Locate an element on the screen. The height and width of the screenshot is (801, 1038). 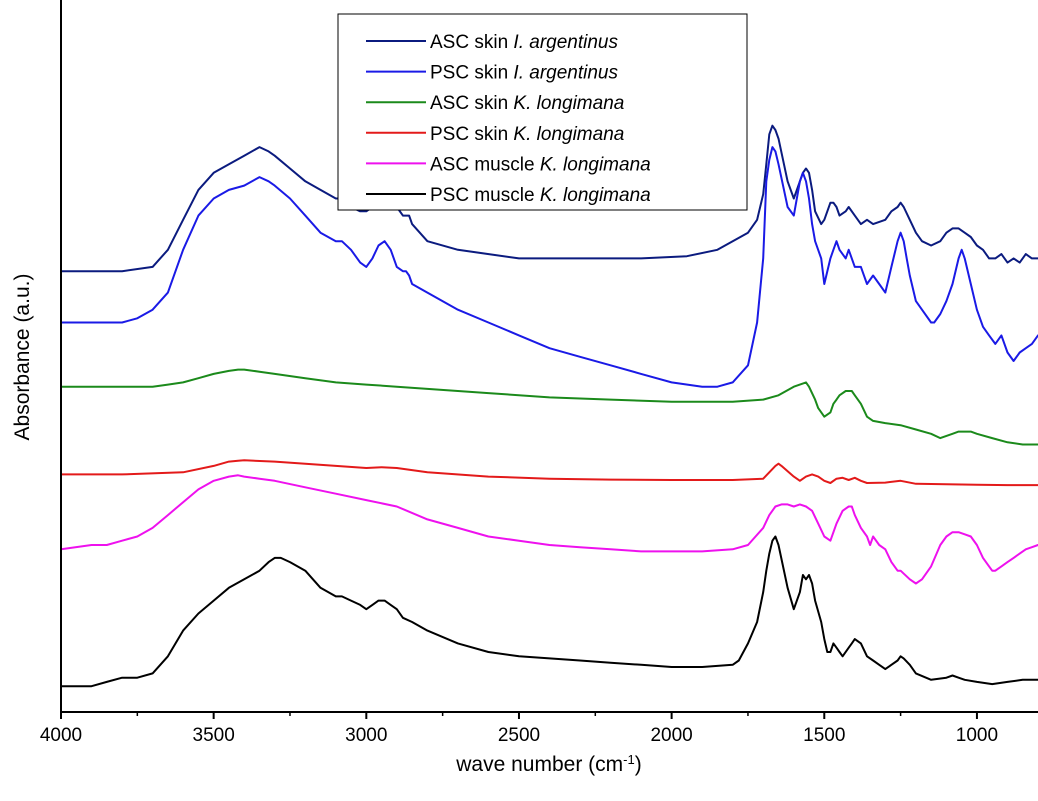
x-tick-label-3500: 3500 is located at coordinates (214, 735).